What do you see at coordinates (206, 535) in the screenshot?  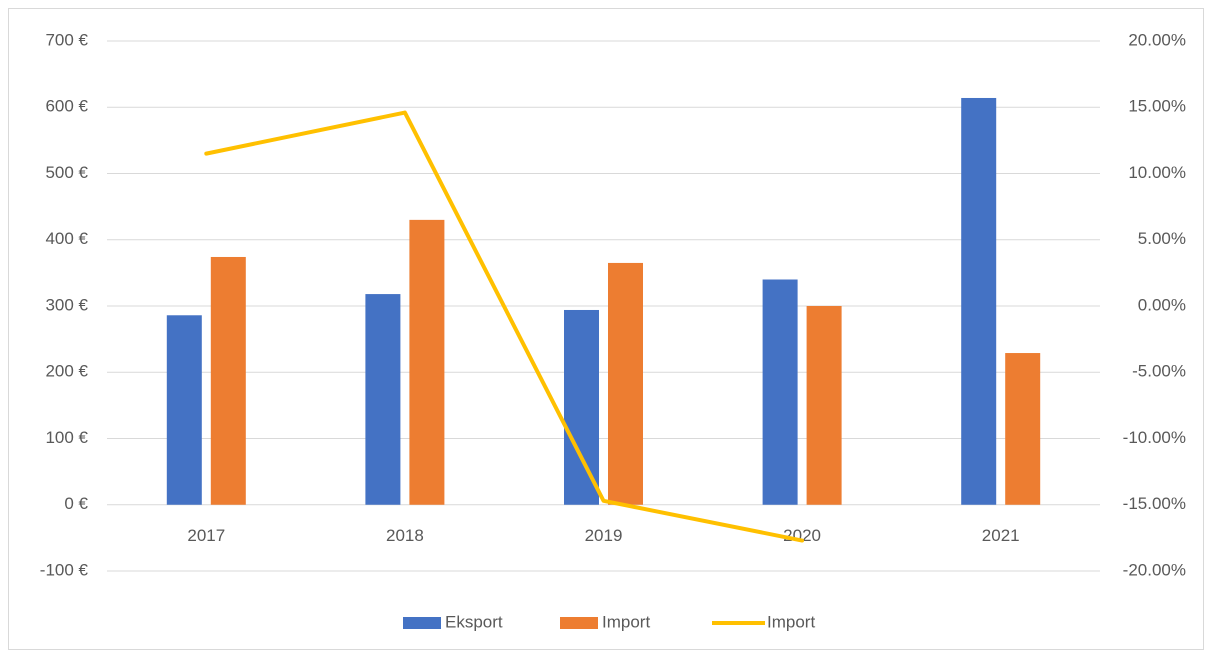 I see `x-tick-label: 2017` at bounding box center [206, 535].